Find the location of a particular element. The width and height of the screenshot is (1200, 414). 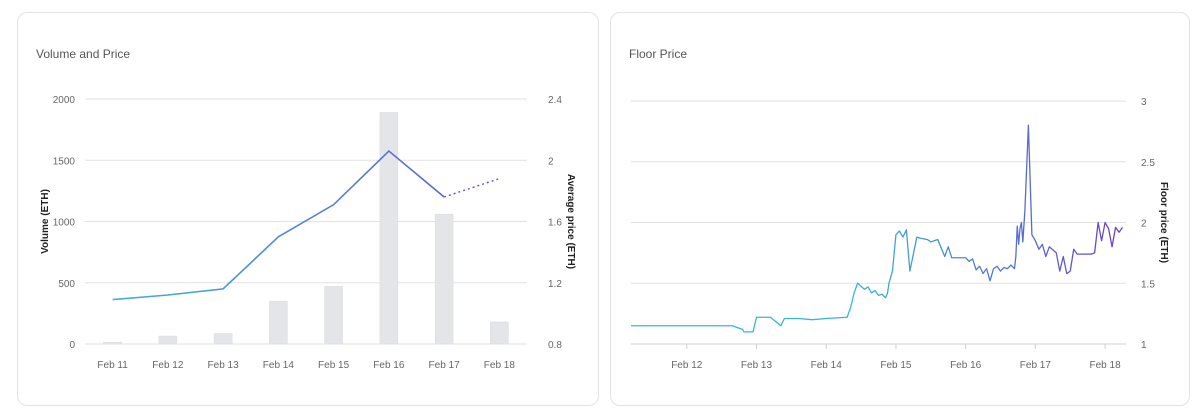

x-tick-label: Feb 11 is located at coordinates (112, 365).